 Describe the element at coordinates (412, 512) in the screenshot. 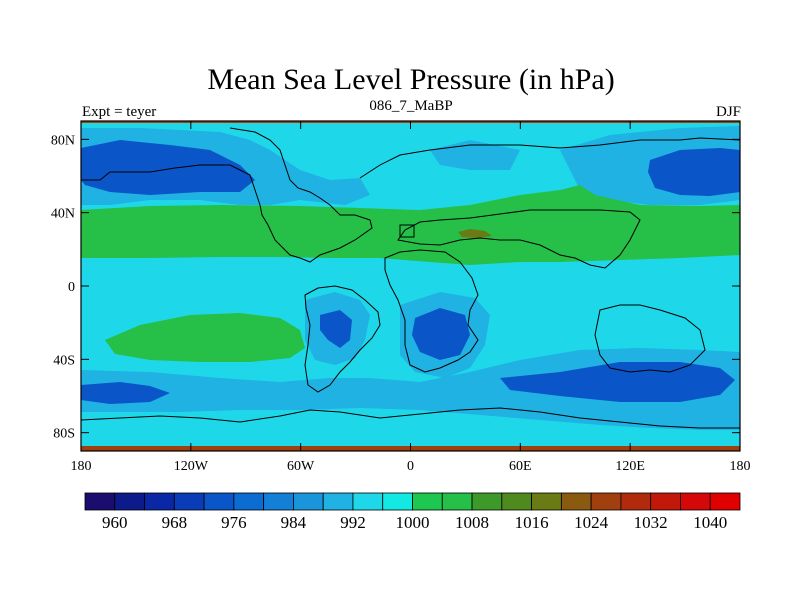

I see `colorbar: 960 968 976 984 992 1000 1008 1016 1024 1032 1040` at that location.